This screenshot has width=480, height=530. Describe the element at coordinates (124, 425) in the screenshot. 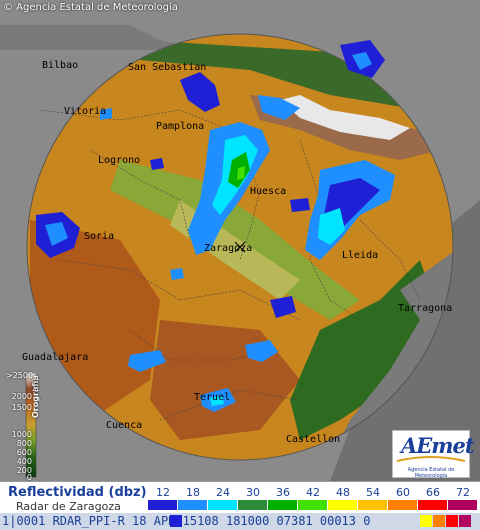

I see `city-label: Cuenca` at that location.